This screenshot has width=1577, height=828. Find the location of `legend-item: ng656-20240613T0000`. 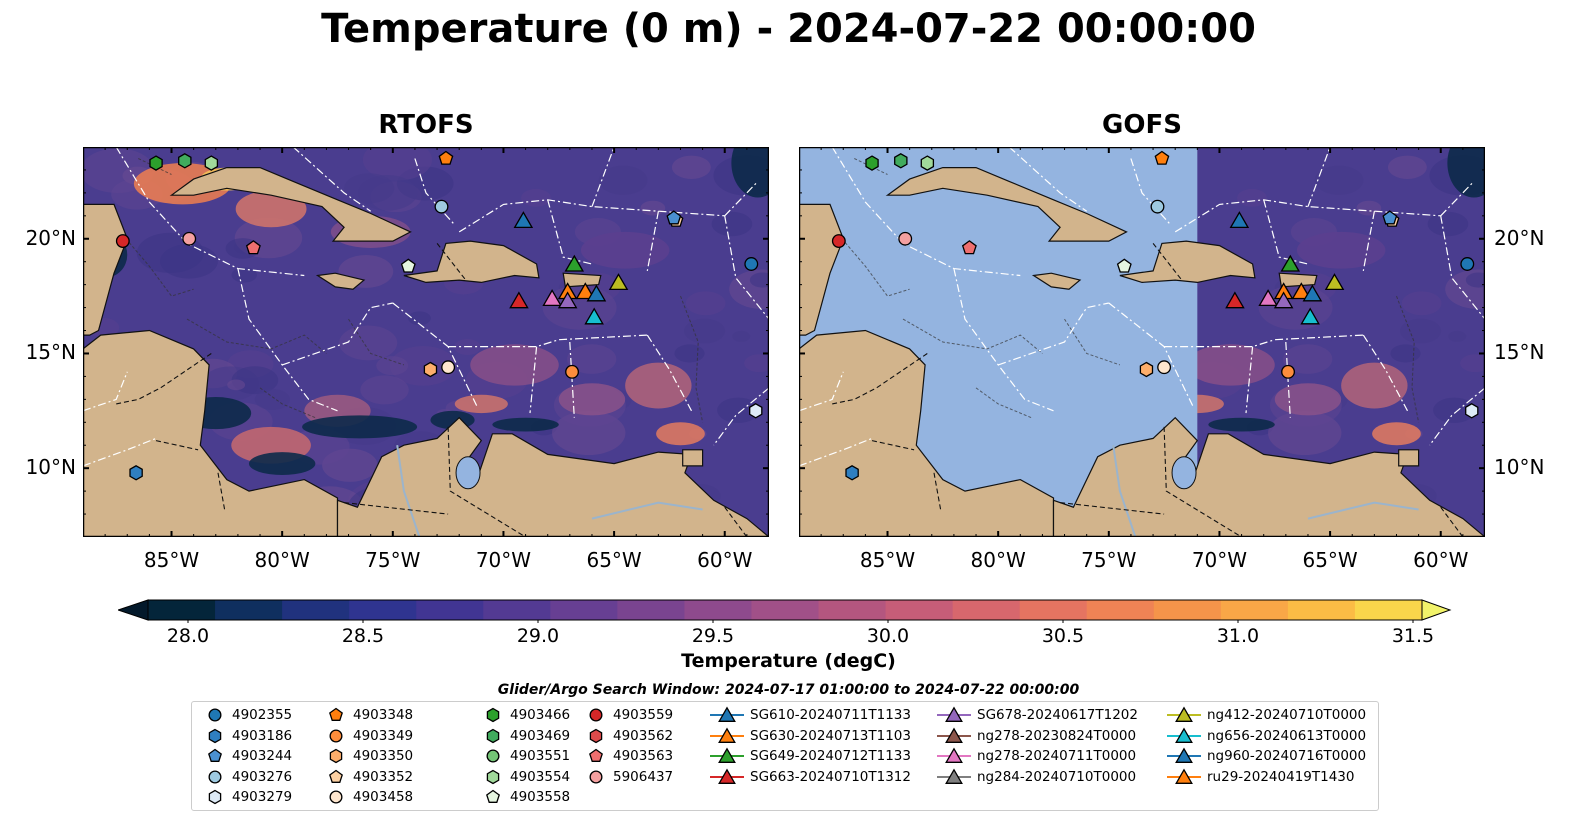

legend-item: ng656-20240613T0000 is located at coordinates (1266, 736).